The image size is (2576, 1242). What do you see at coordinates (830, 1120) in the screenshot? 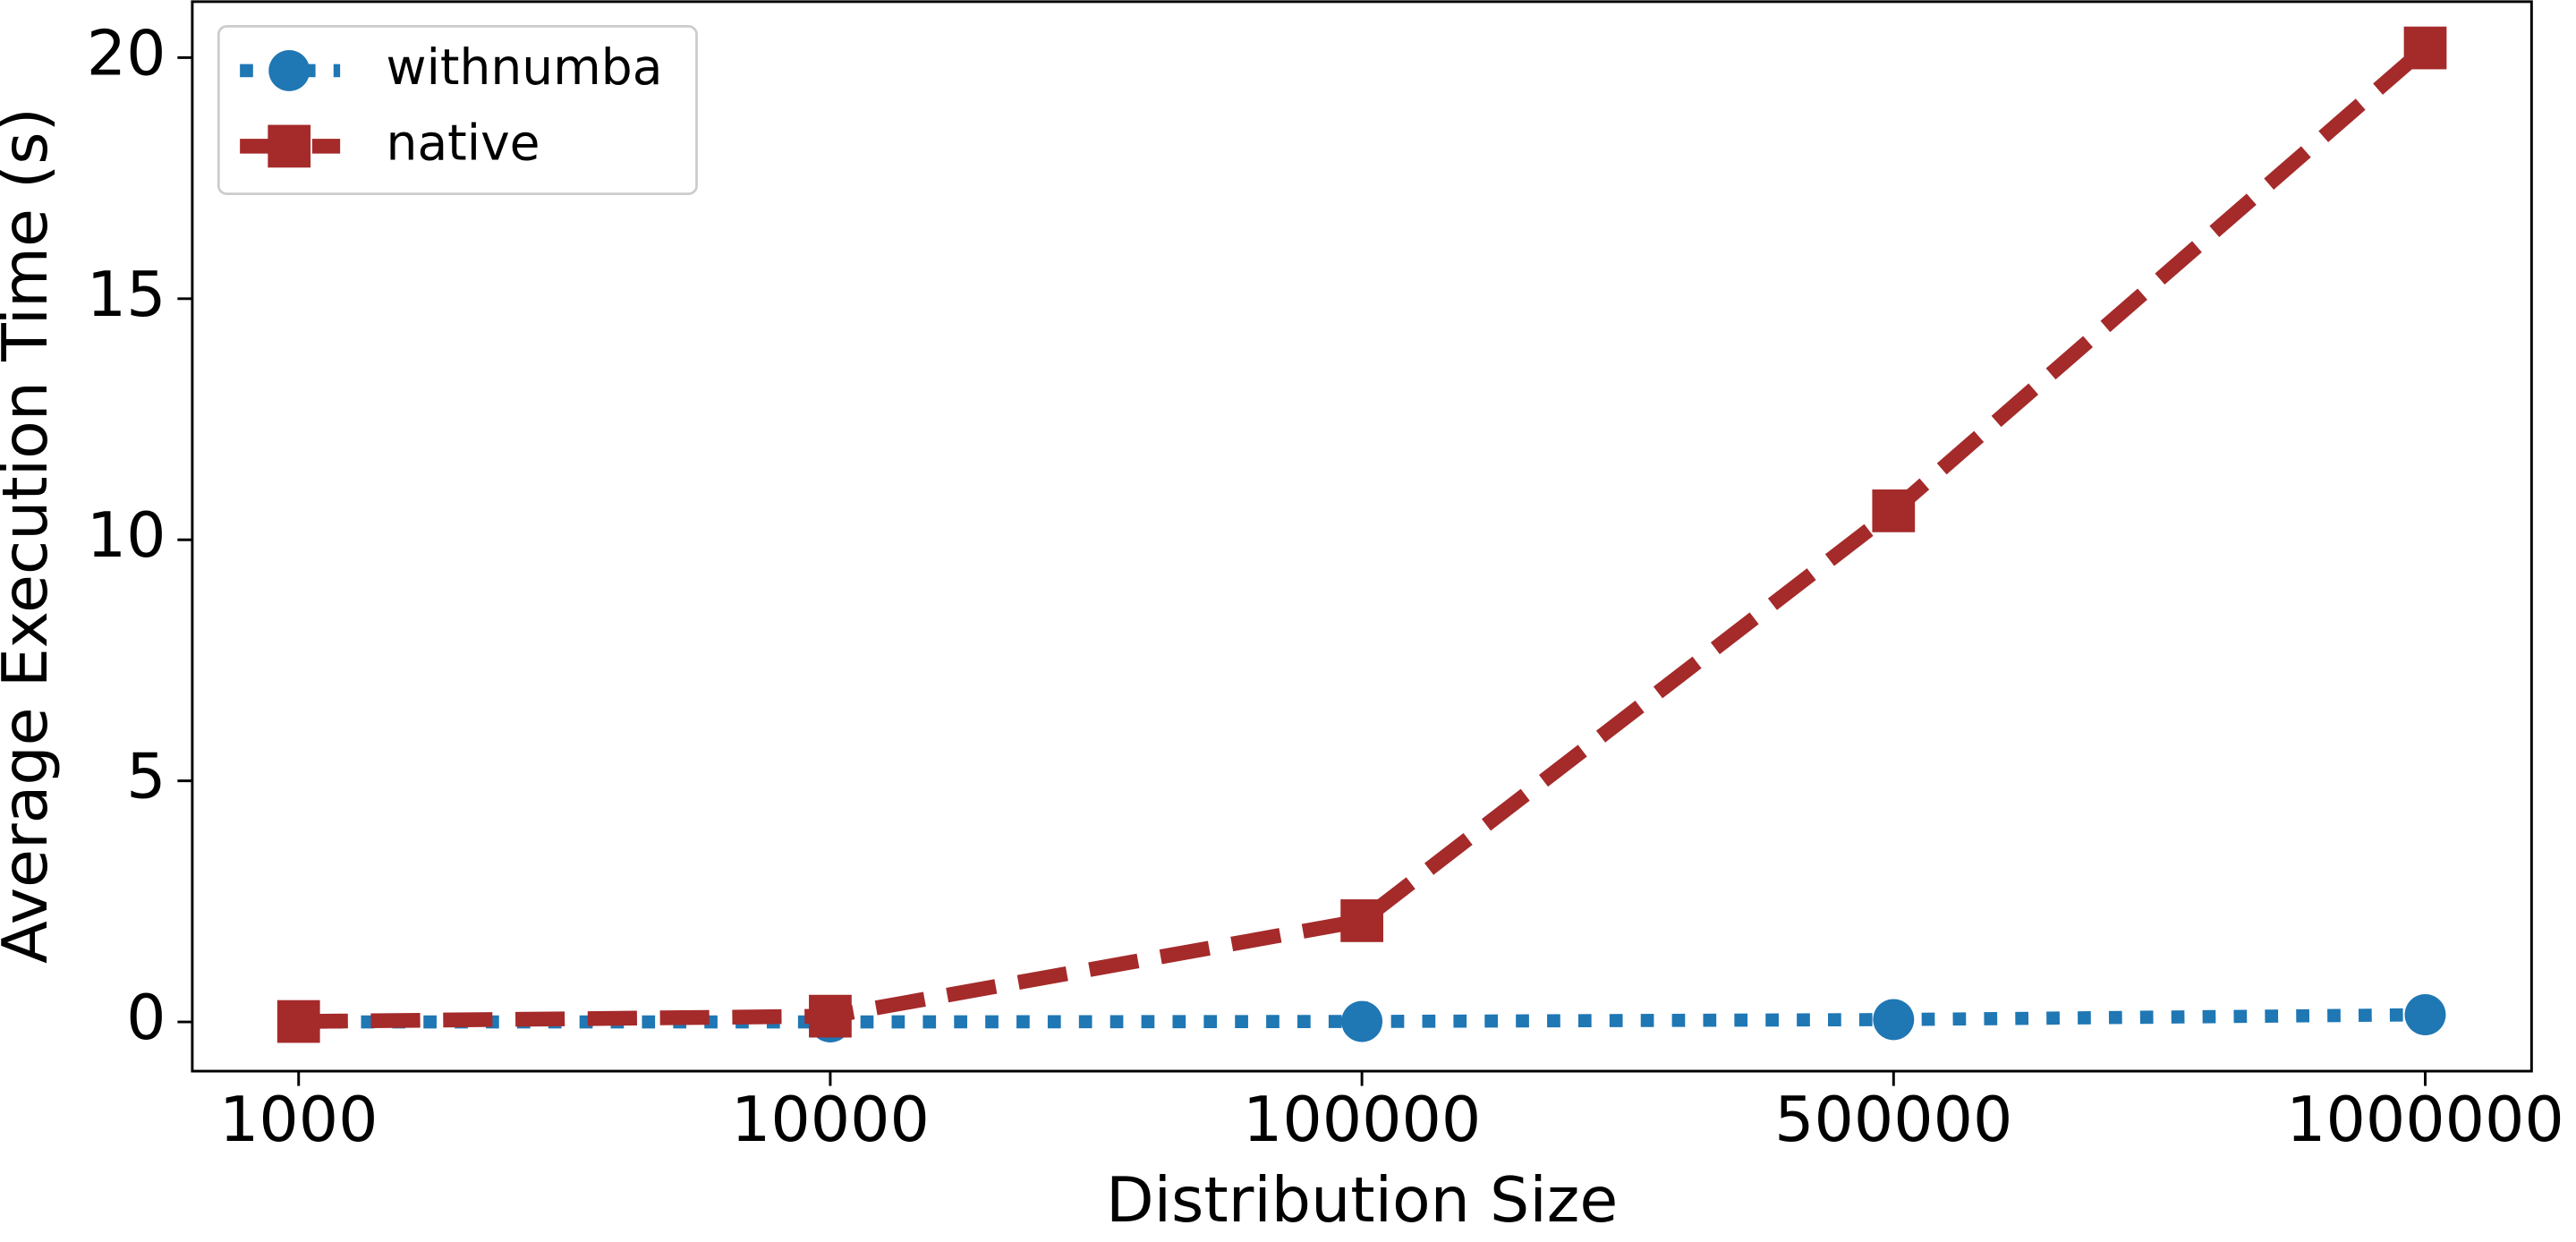
I see `x-tick-label: 10000` at bounding box center [830, 1120].